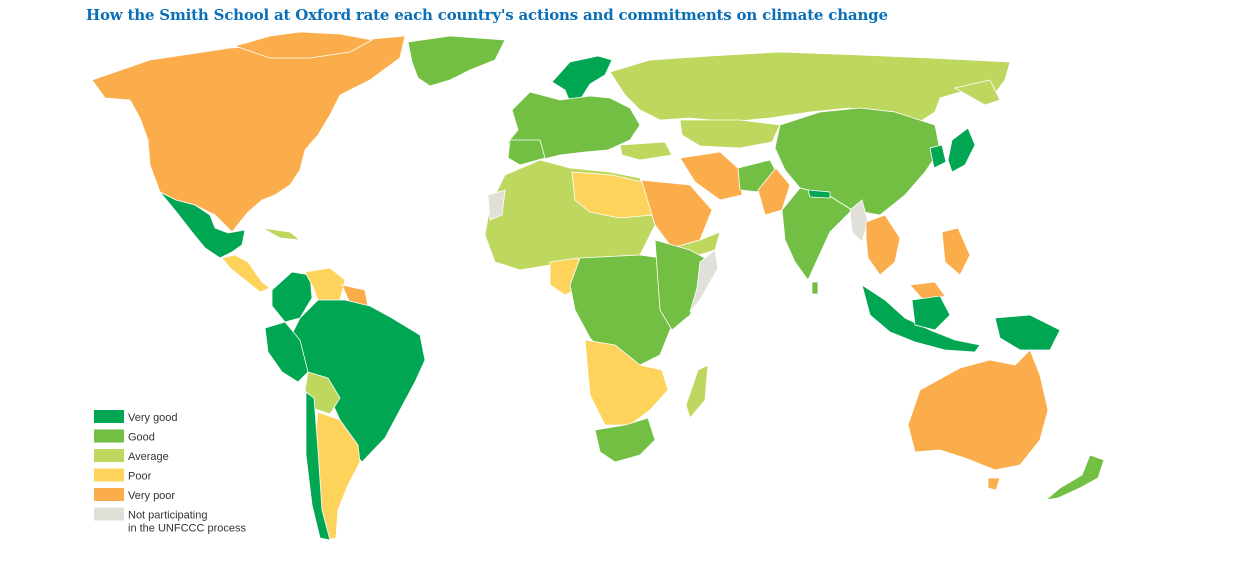 This screenshot has width=1234, height=571. I want to click on philippines-region, so click(956, 251).